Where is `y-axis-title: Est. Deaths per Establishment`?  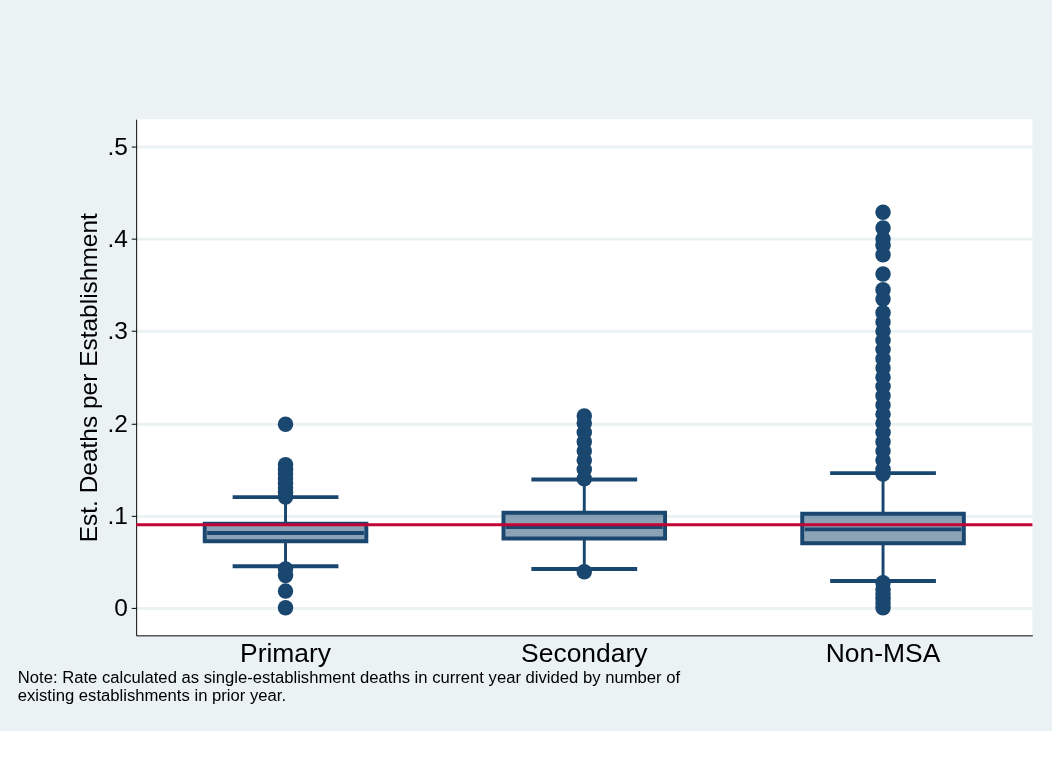
y-axis-title: Est. Deaths per Establishment is located at coordinates (88, 377).